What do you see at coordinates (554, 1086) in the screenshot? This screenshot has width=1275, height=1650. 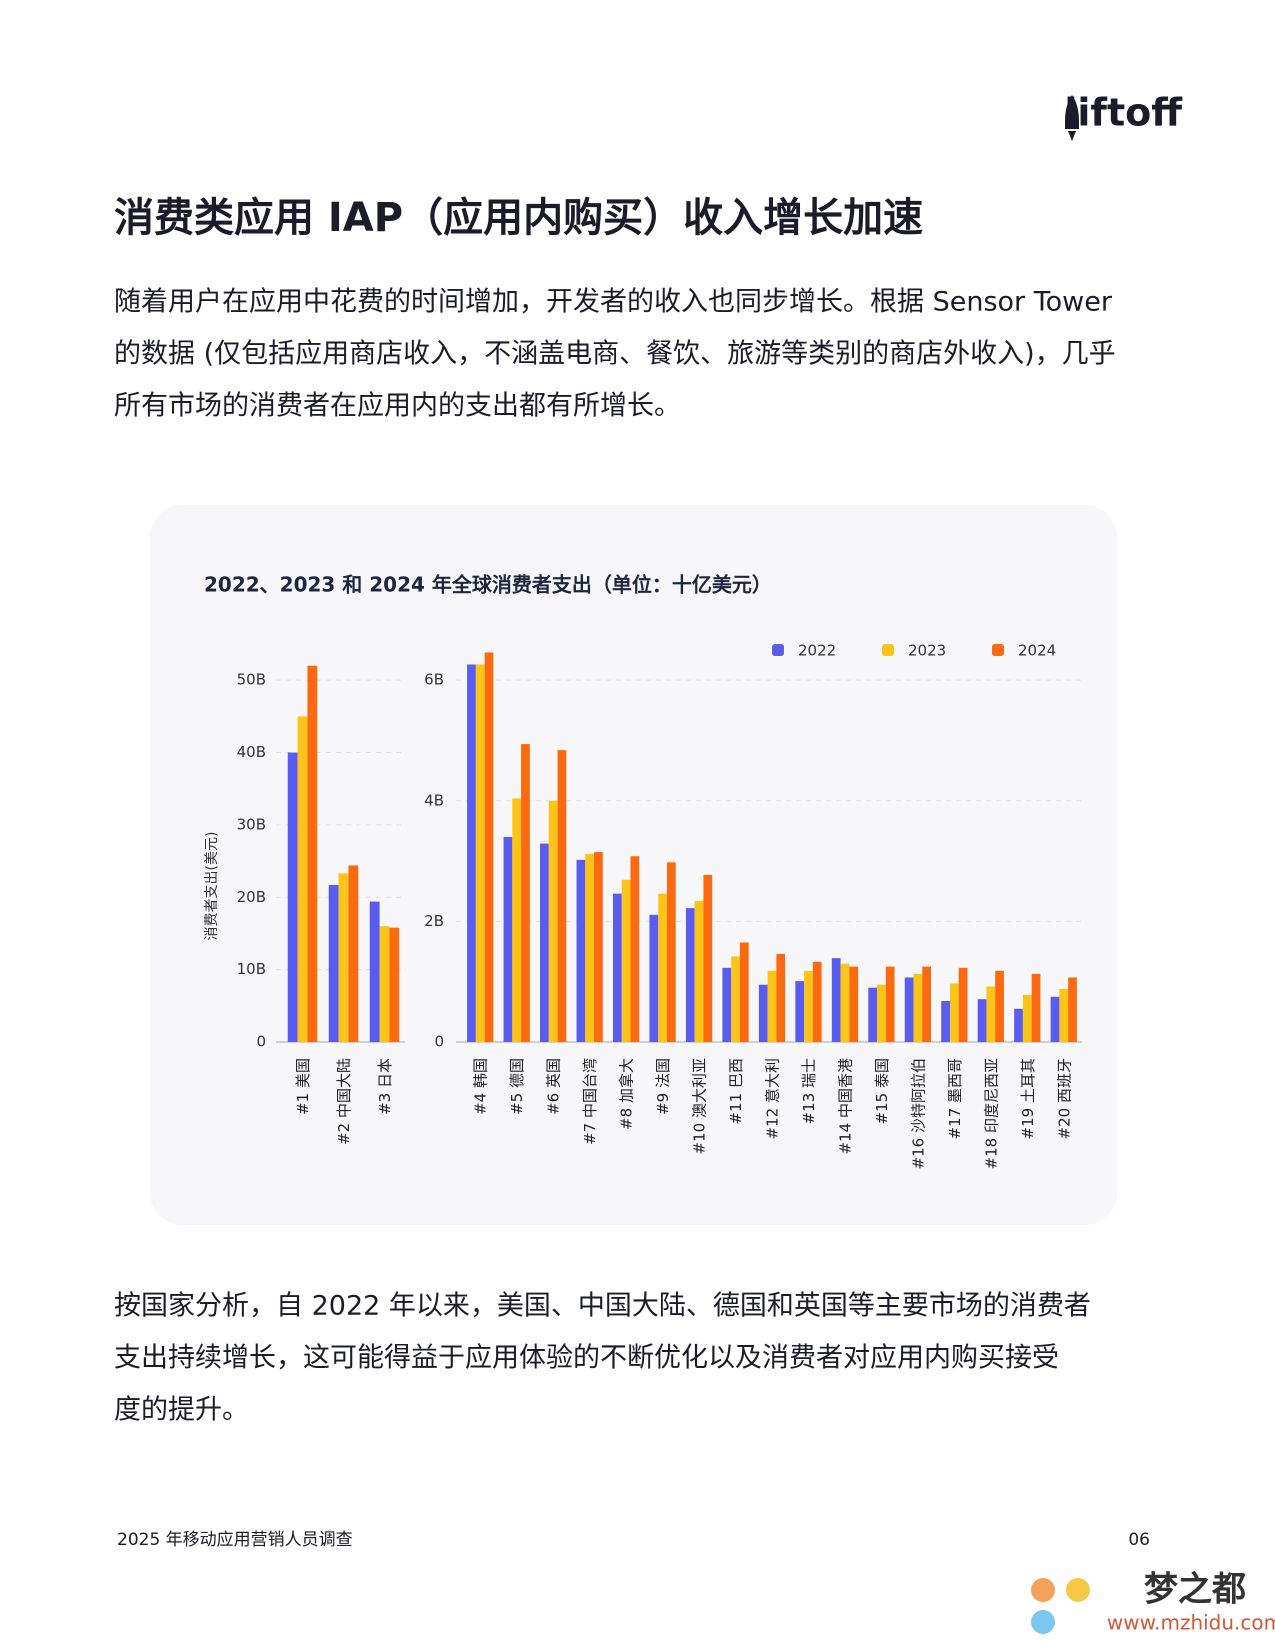 I see `x-tick-label: #6 英国` at bounding box center [554, 1086].